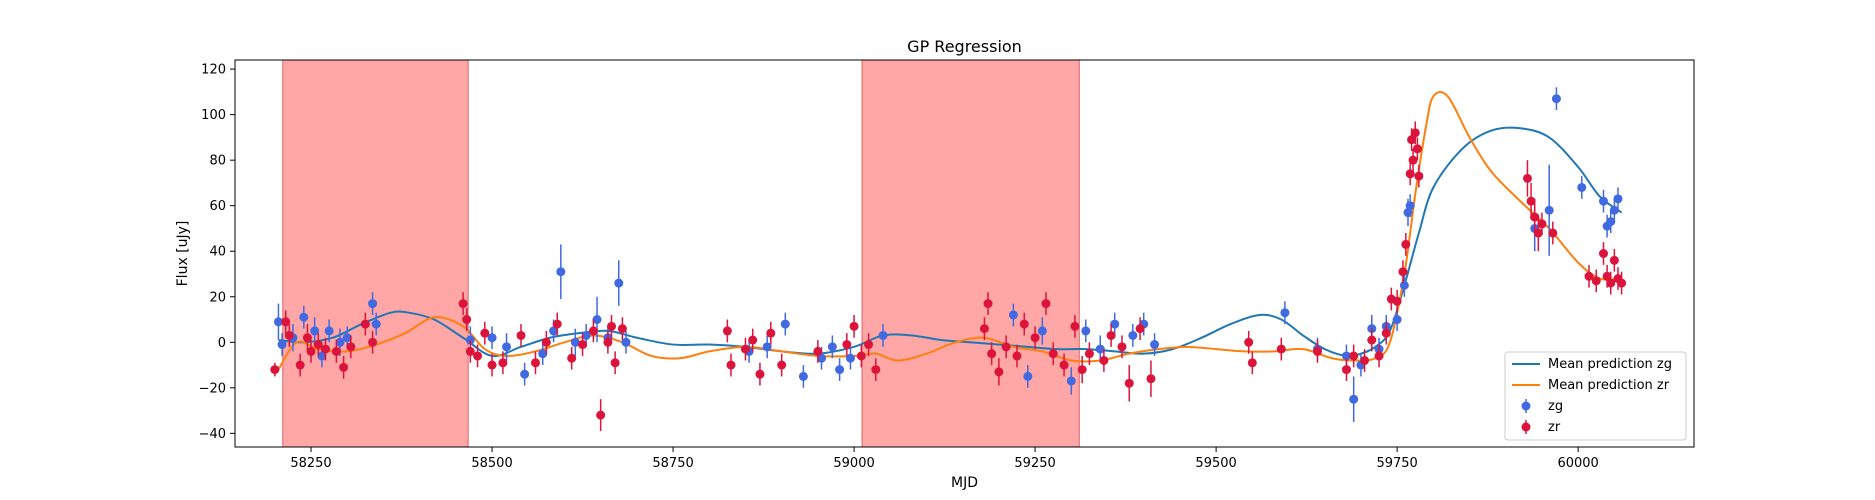  Describe the element at coordinates (212, 388) in the screenshot. I see `y-tick-label: −20` at that location.